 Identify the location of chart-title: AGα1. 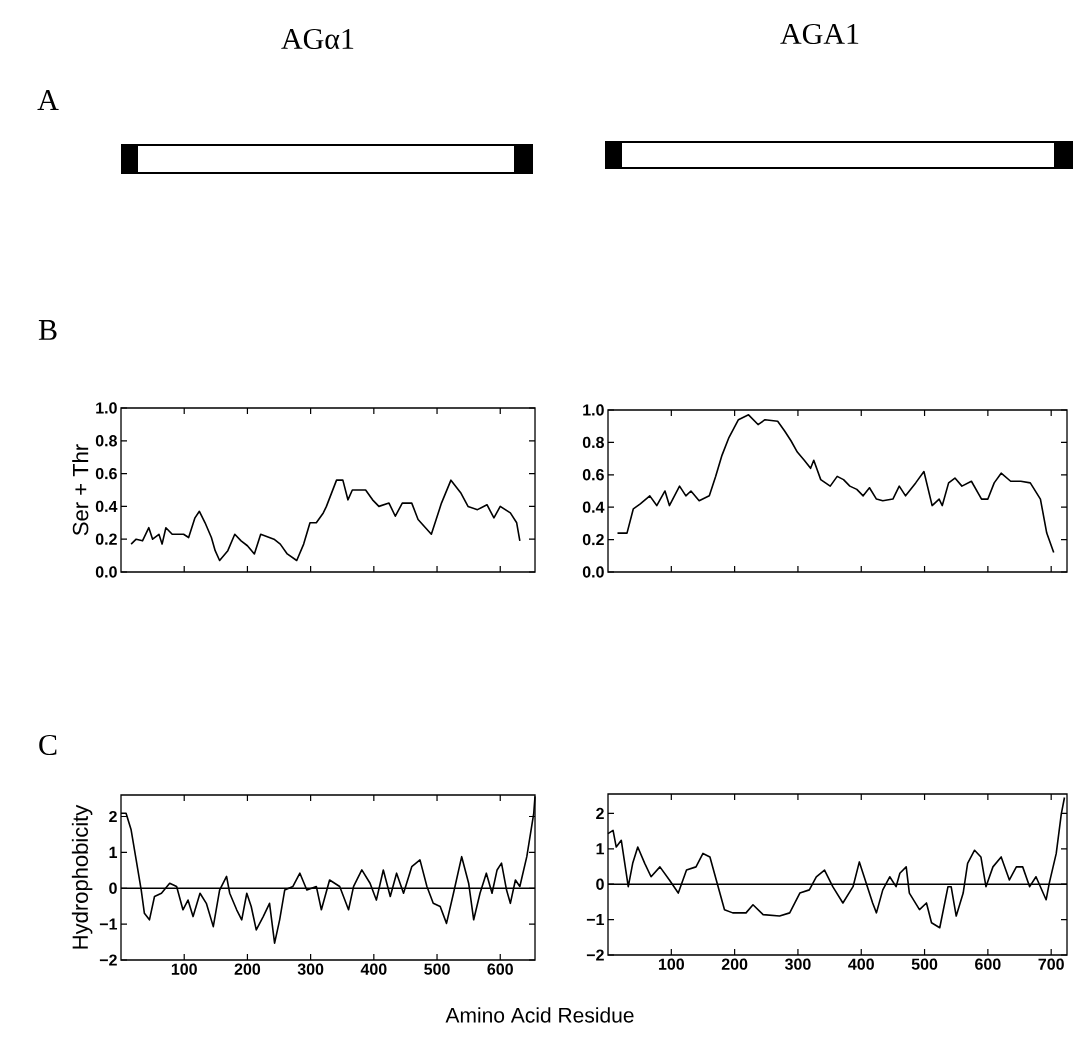
(317, 39).